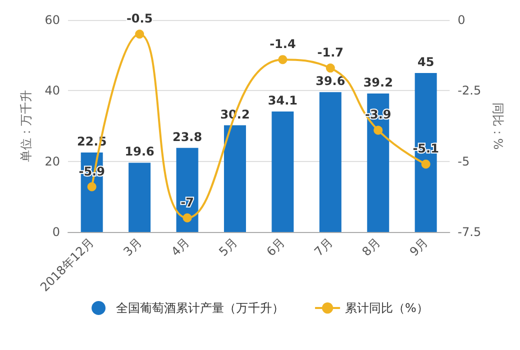 This screenshot has height=350, width=520. Describe the element at coordinates (386, 308) in the screenshot. I see `legend-label: 累计同比（%）` at that location.